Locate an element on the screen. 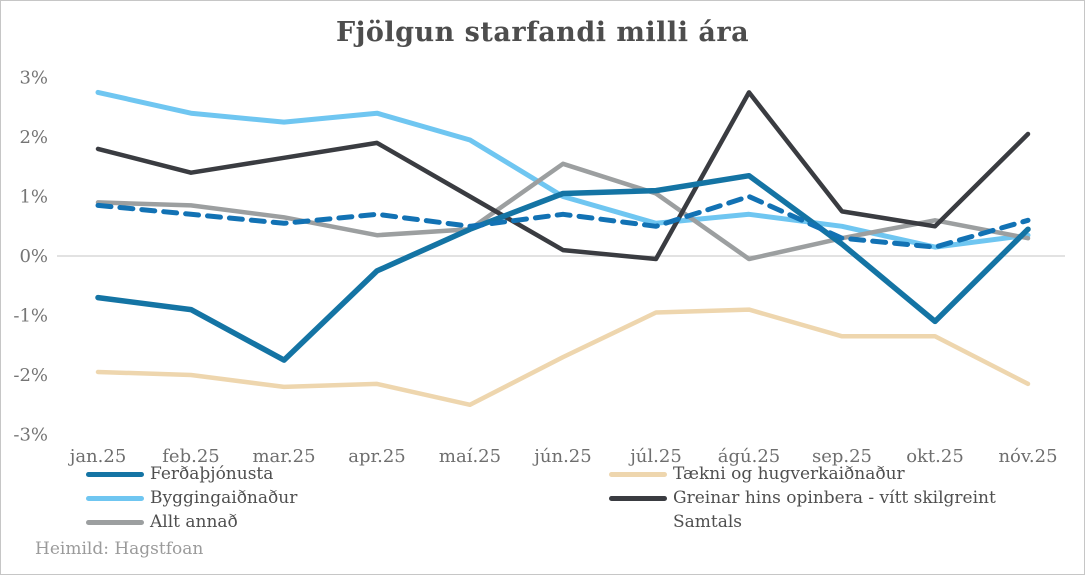 The width and height of the screenshot is (1085, 575). legend-item: Allt annað is located at coordinates (191, 522).